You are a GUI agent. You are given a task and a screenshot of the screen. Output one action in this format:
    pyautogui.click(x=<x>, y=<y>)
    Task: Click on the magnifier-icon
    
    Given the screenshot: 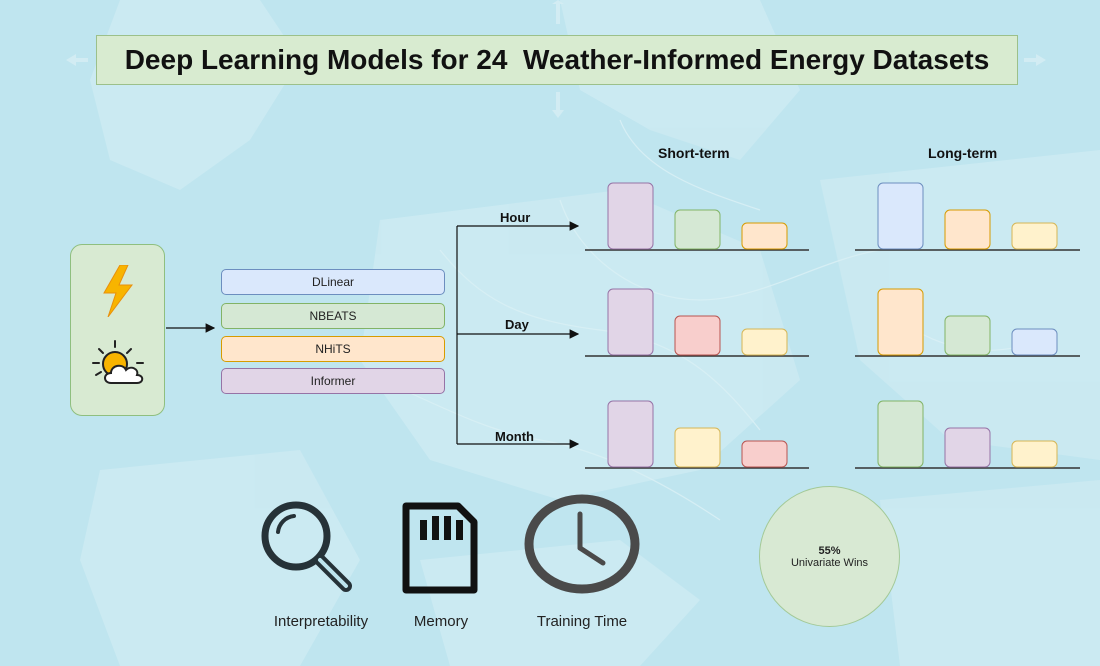 What is the action you would take?
    pyautogui.click(x=306, y=546)
    